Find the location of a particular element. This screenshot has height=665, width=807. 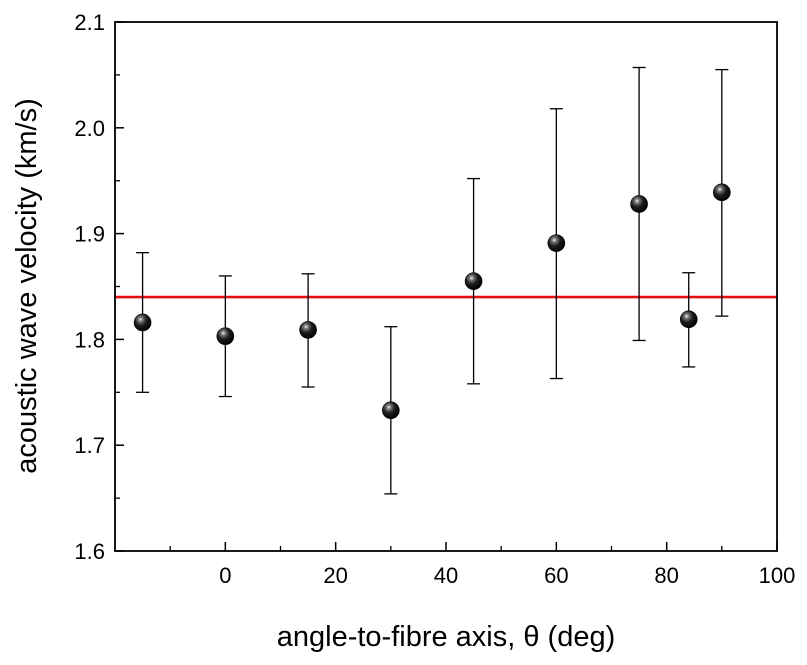

y-axis-label: acoustic wave velocity (km/s) is located at coordinates (27, 286).